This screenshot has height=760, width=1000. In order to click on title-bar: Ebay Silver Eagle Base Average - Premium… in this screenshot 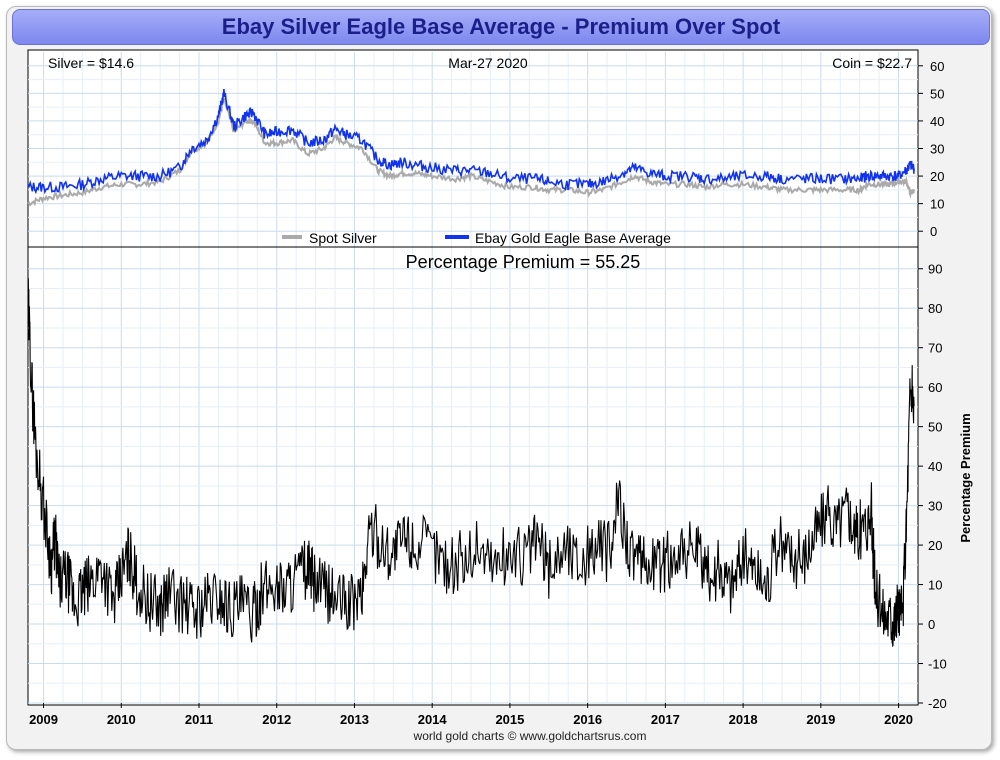, I will do `click(501, 27)`.